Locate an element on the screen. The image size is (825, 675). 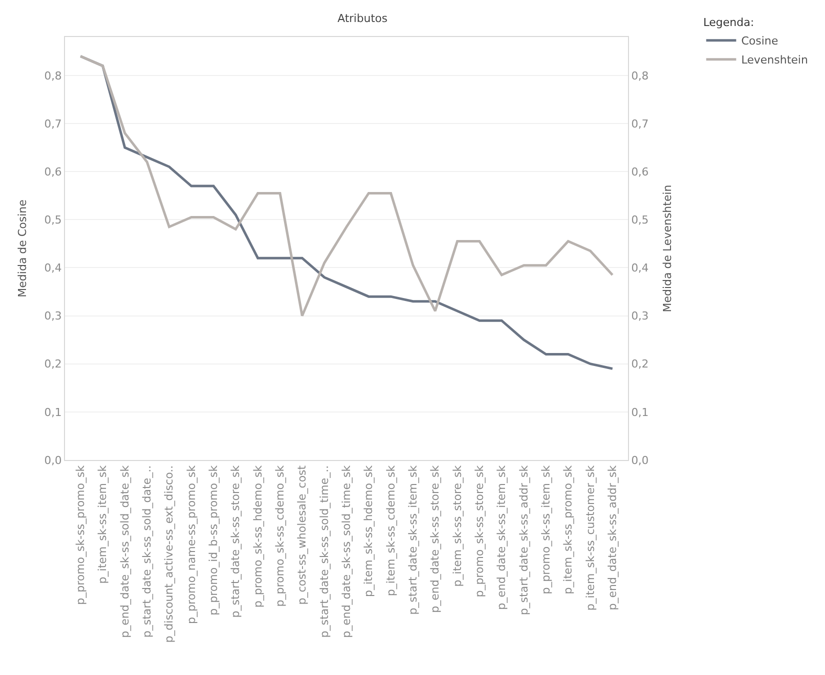
y2-tick-label: 0,7 is located at coordinates (640, 123).